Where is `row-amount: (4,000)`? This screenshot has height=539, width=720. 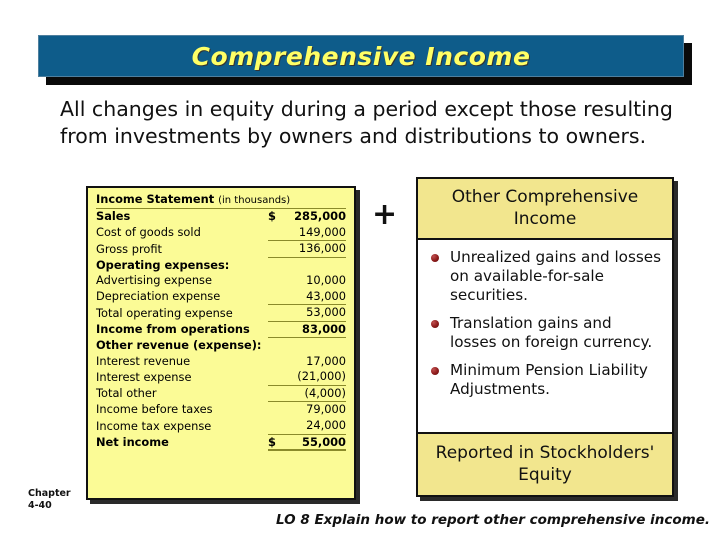
row-amount: (4,000) is located at coordinates (314, 394).